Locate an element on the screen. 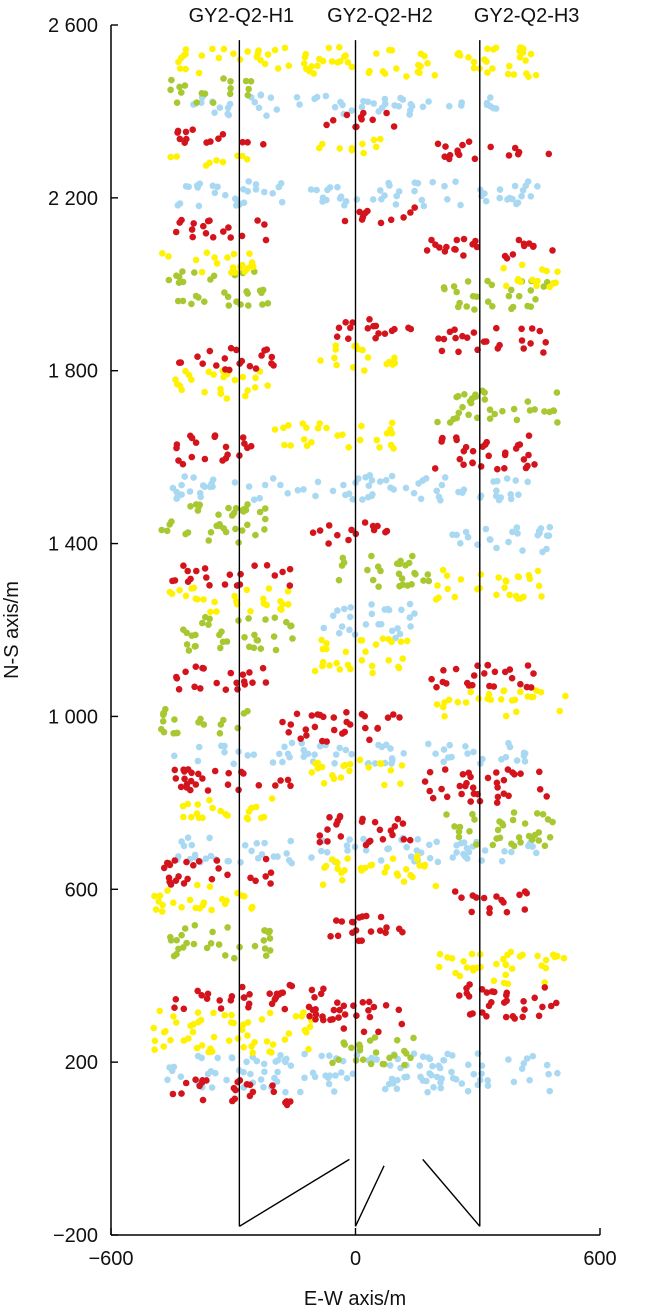 The image size is (650, 1313). x-tick-label: −600 is located at coordinates (110, 1259).